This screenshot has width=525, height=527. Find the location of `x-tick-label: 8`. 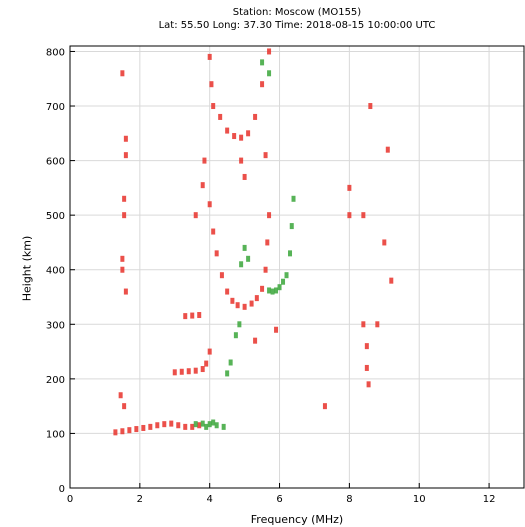

x-tick-label: 8 is located at coordinates (349, 499).